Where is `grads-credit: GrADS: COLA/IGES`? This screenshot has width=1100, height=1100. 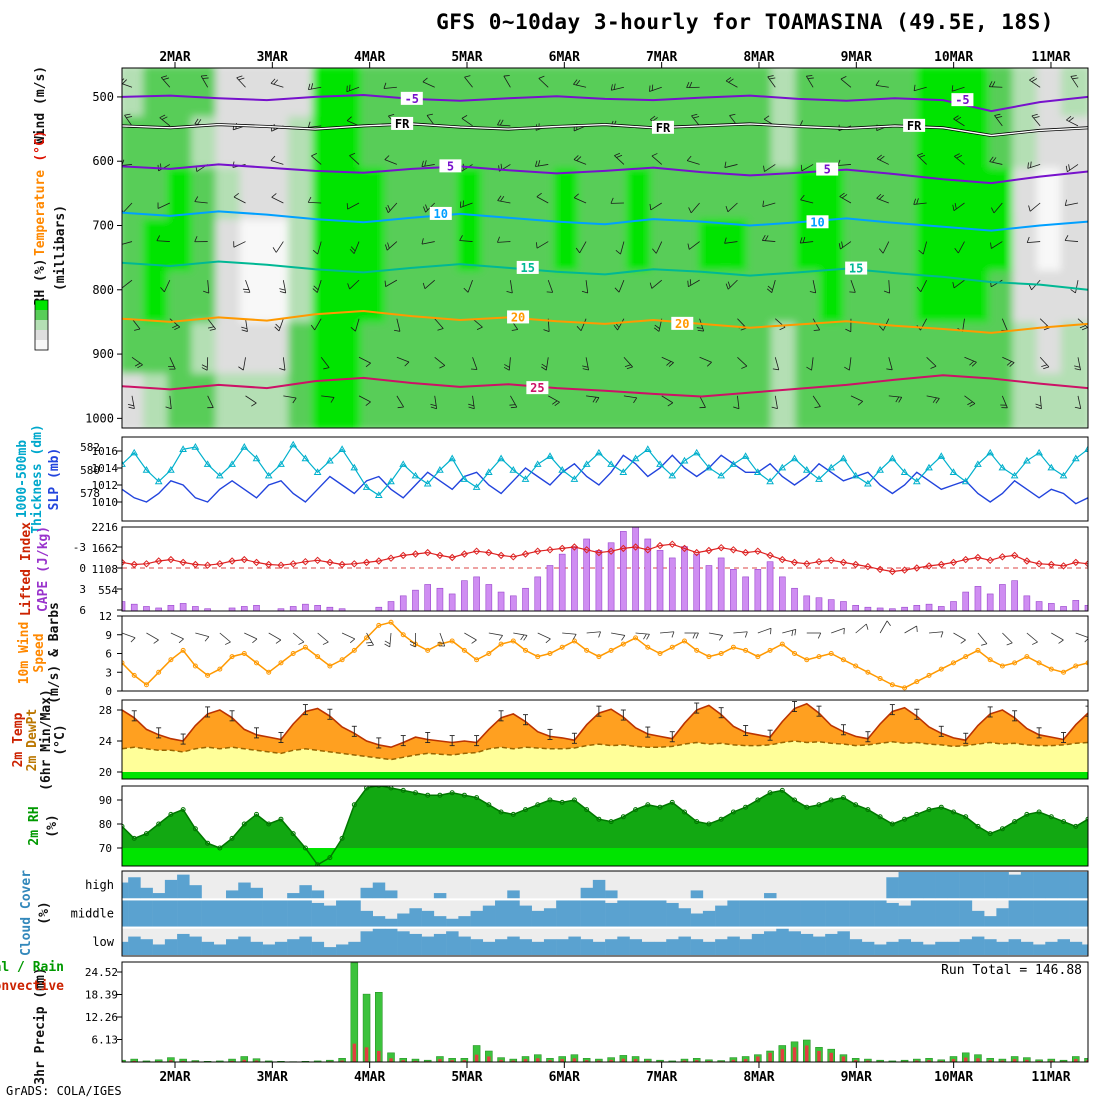
grads-credit: GrADS: COLA/IGES is located at coordinates (64, 1091).